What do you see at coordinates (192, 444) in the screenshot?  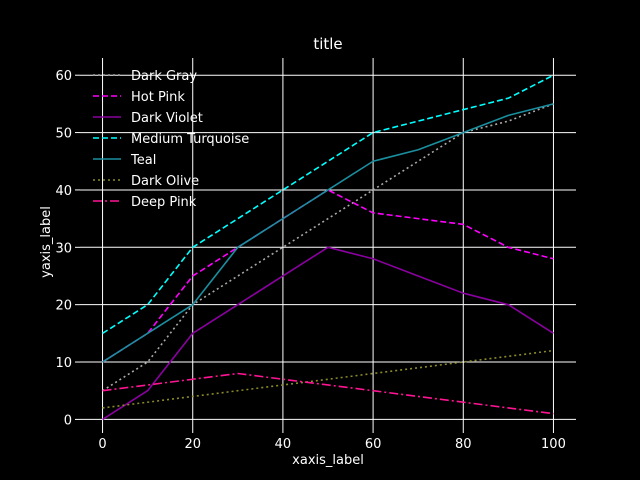 I see `x-tick-label: 20` at bounding box center [192, 444].